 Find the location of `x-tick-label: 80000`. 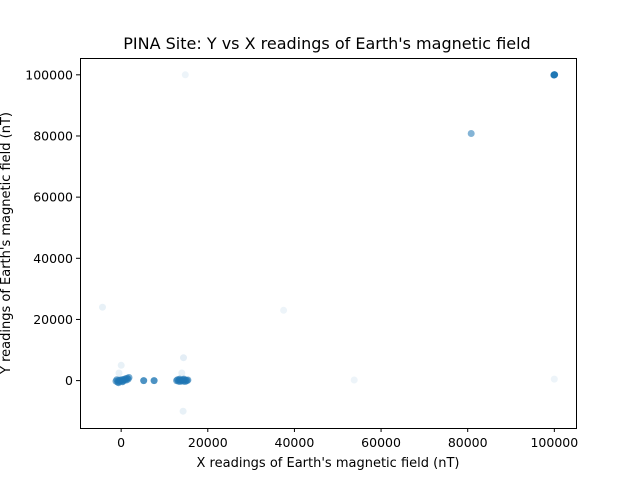

x-tick-label: 80000 is located at coordinates (468, 442).